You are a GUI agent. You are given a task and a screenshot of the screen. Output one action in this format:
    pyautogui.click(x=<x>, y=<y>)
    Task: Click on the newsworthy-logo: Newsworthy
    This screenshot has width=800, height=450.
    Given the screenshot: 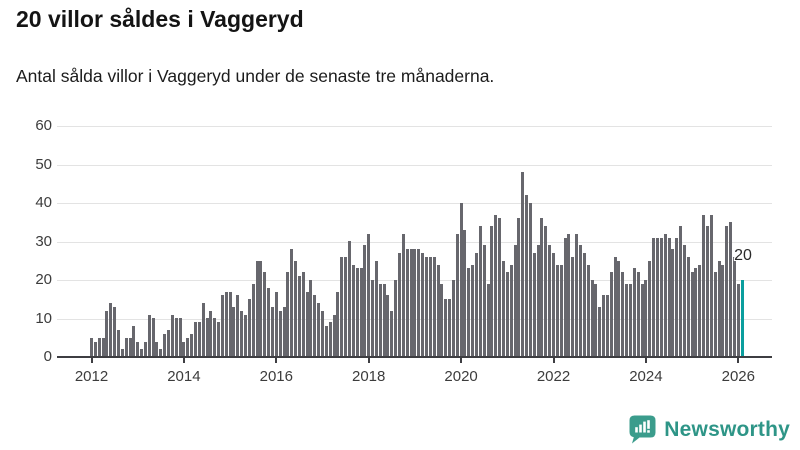 What is the action you would take?
    pyautogui.click(x=709, y=429)
    